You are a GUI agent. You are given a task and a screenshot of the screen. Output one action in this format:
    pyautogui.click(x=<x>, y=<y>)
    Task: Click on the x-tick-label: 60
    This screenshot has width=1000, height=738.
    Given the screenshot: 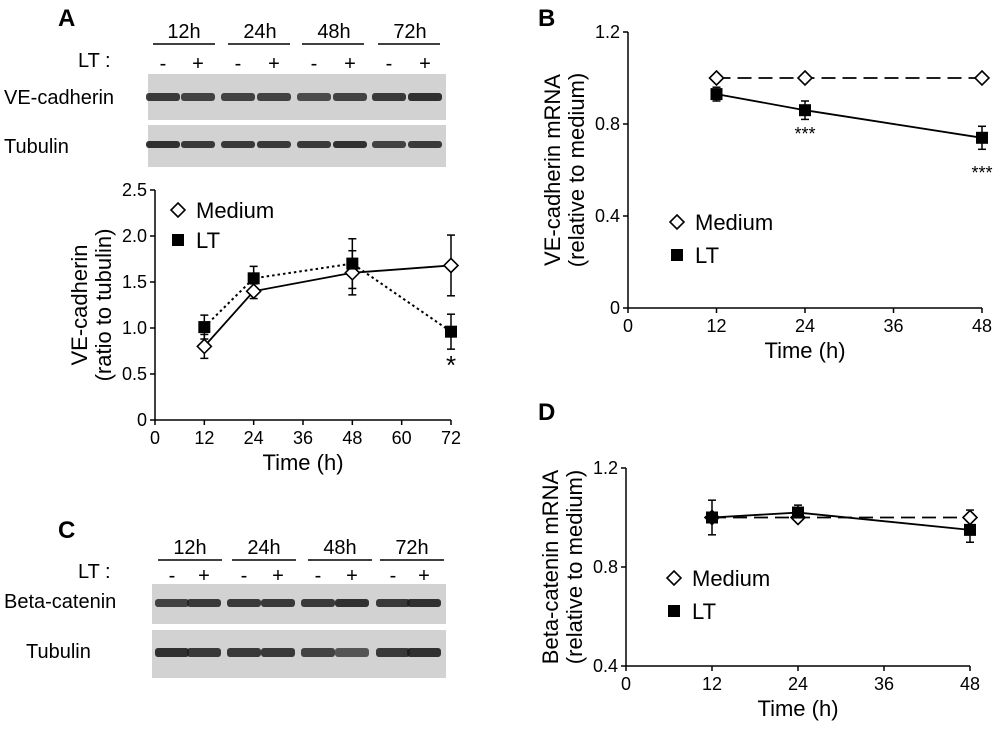 What is the action you would take?
    pyautogui.click(x=402, y=438)
    